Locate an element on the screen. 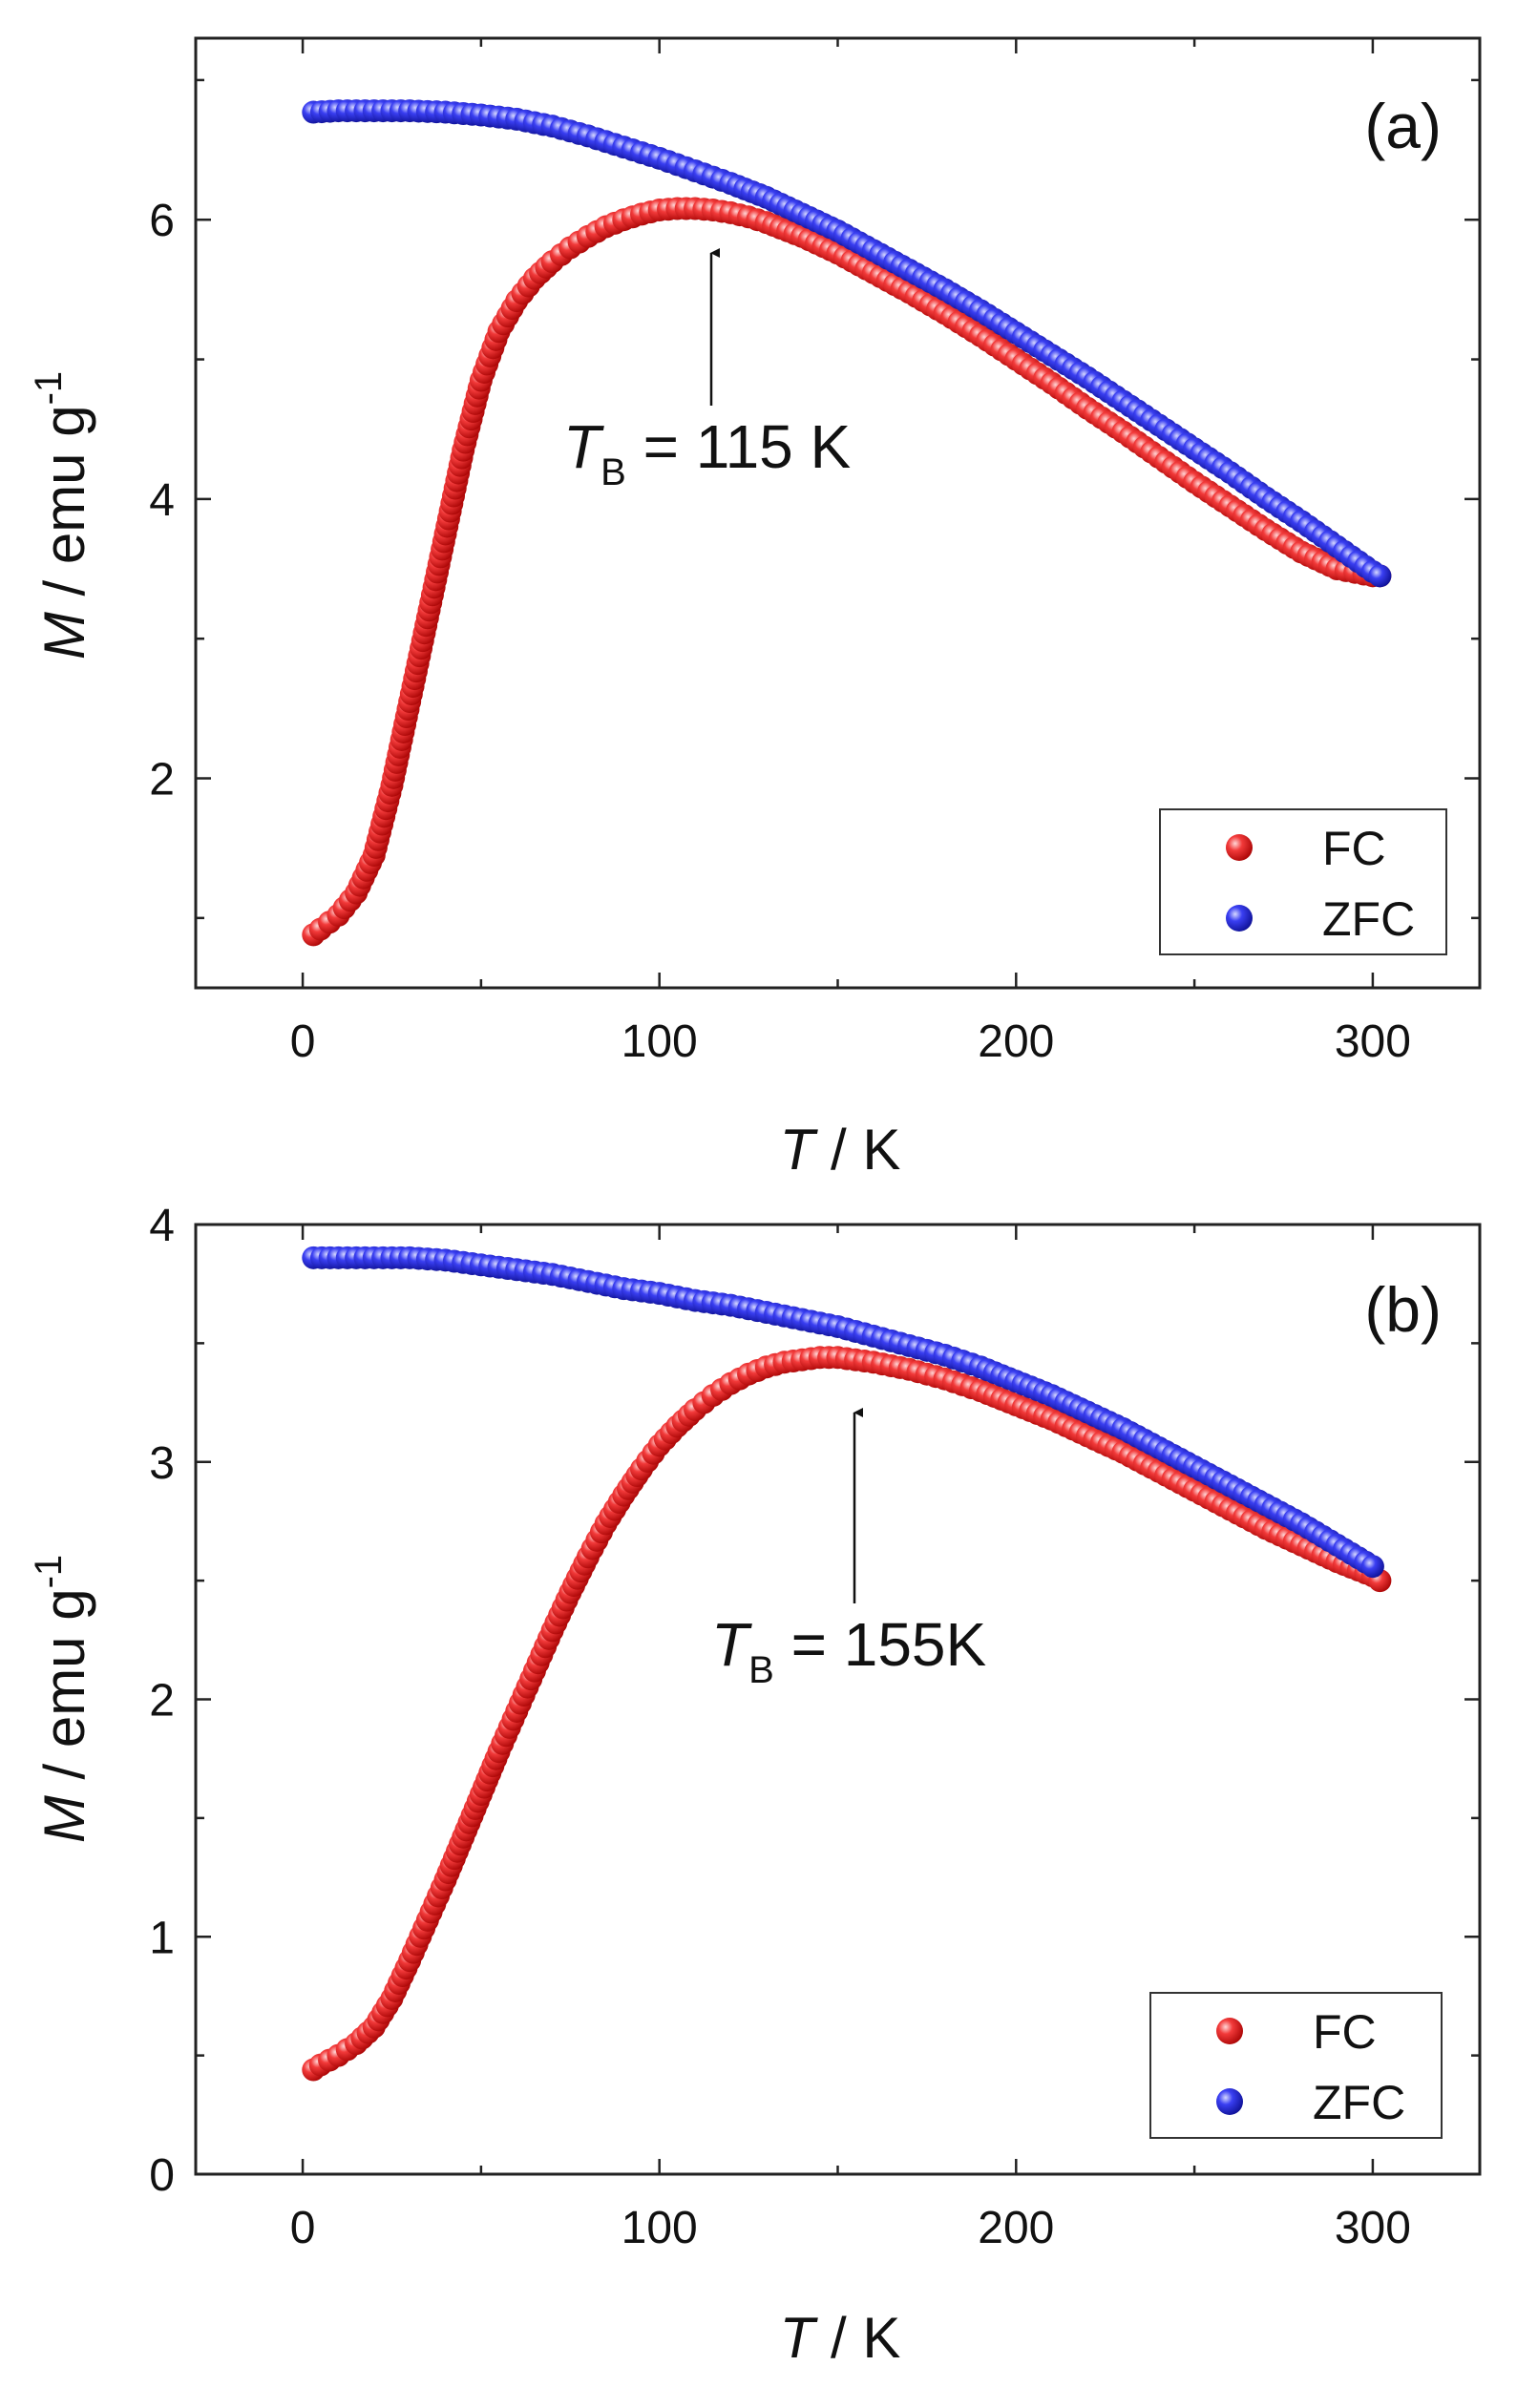 The height and width of the screenshot is (2408, 1517). y-tick-label: 1 is located at coordinates (162, 1938).